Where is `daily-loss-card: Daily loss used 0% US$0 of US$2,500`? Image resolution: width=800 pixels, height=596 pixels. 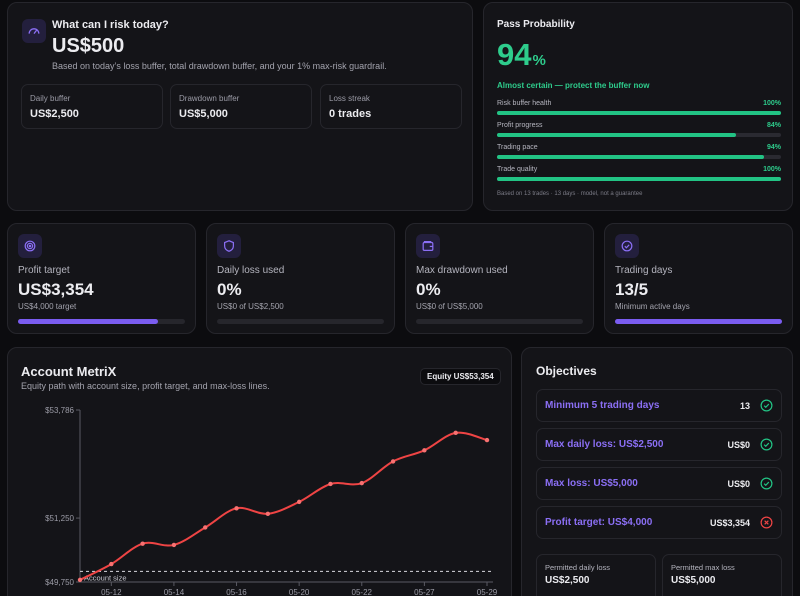
daily-loss-card: Daily loss used 0% US$0 of US$2,500 is located at coordinates (300, 278).